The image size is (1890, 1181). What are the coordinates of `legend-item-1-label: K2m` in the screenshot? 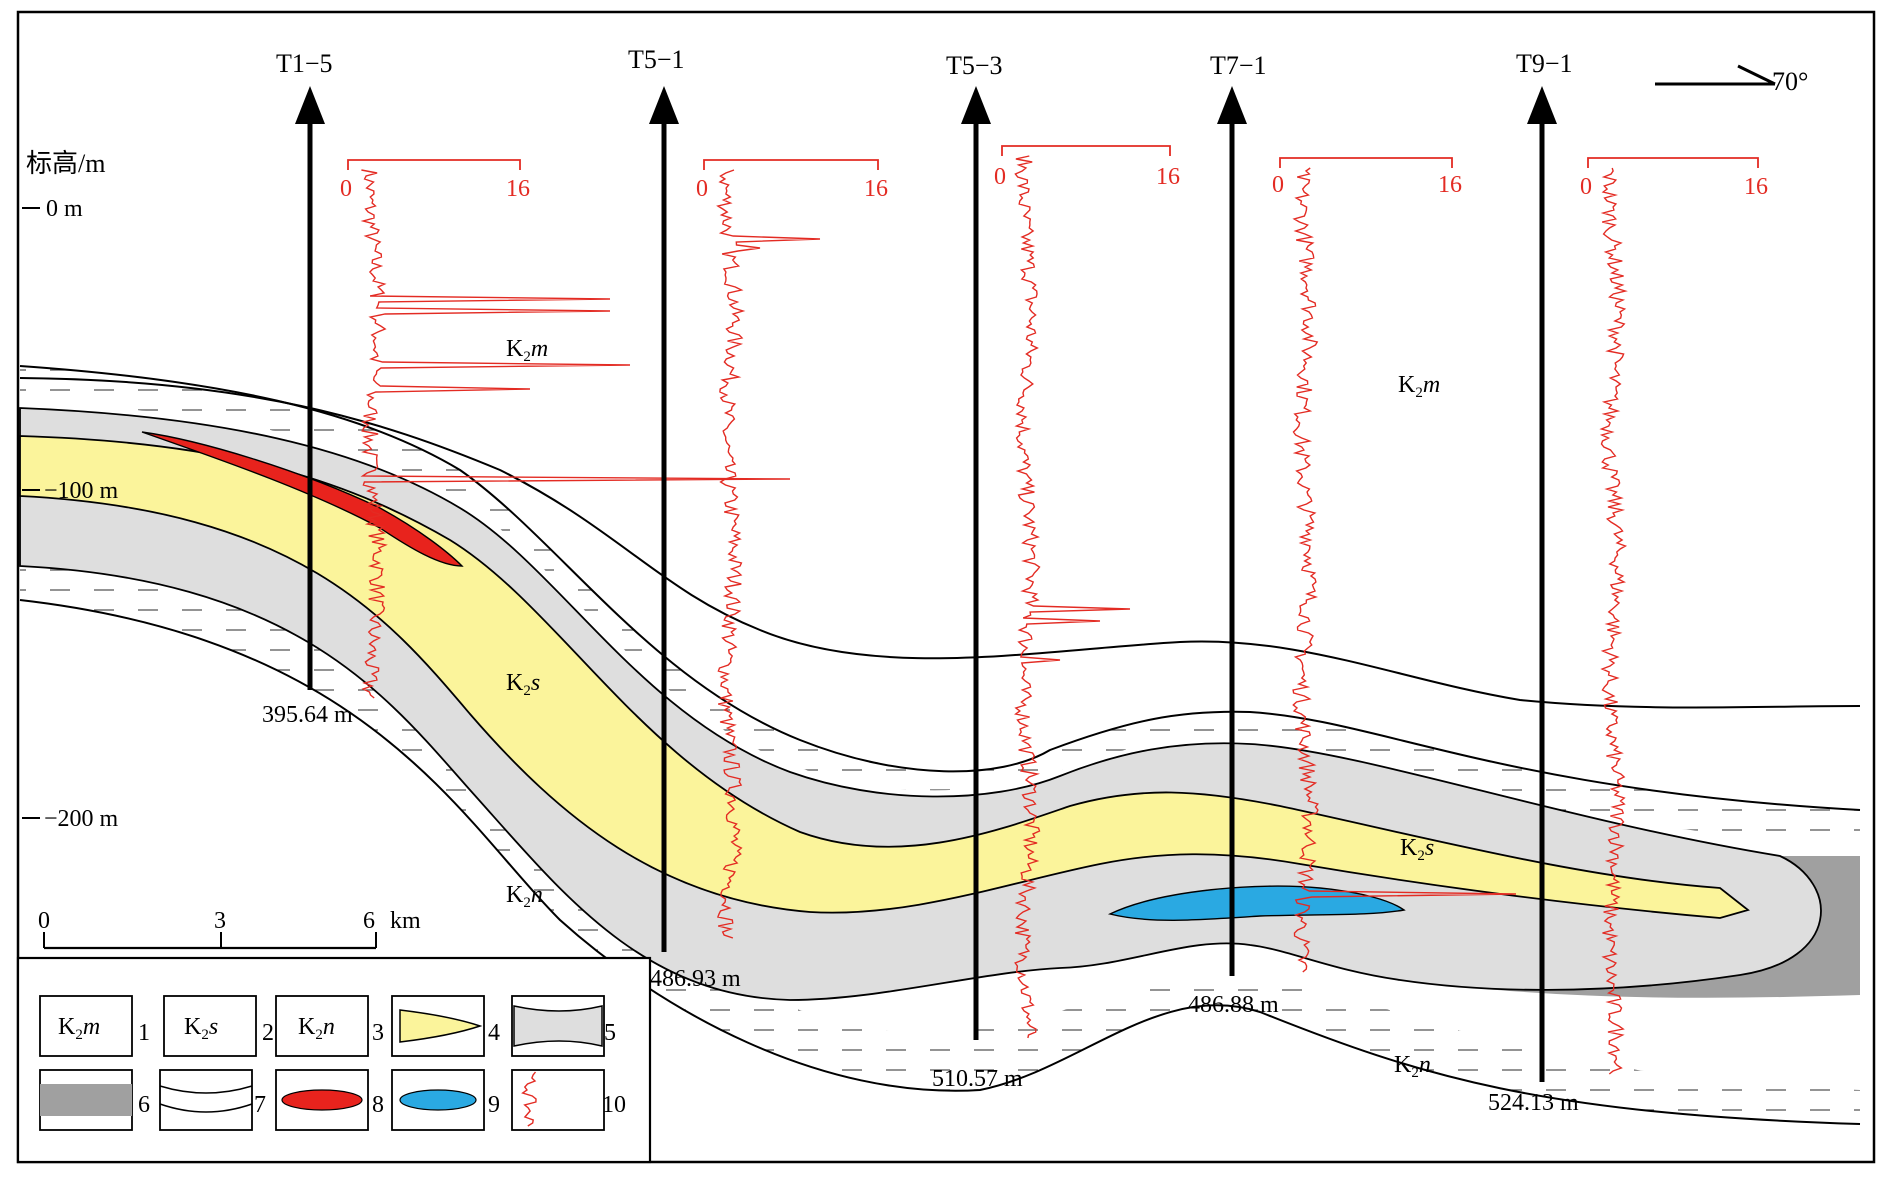 It's located at (79, 1028).